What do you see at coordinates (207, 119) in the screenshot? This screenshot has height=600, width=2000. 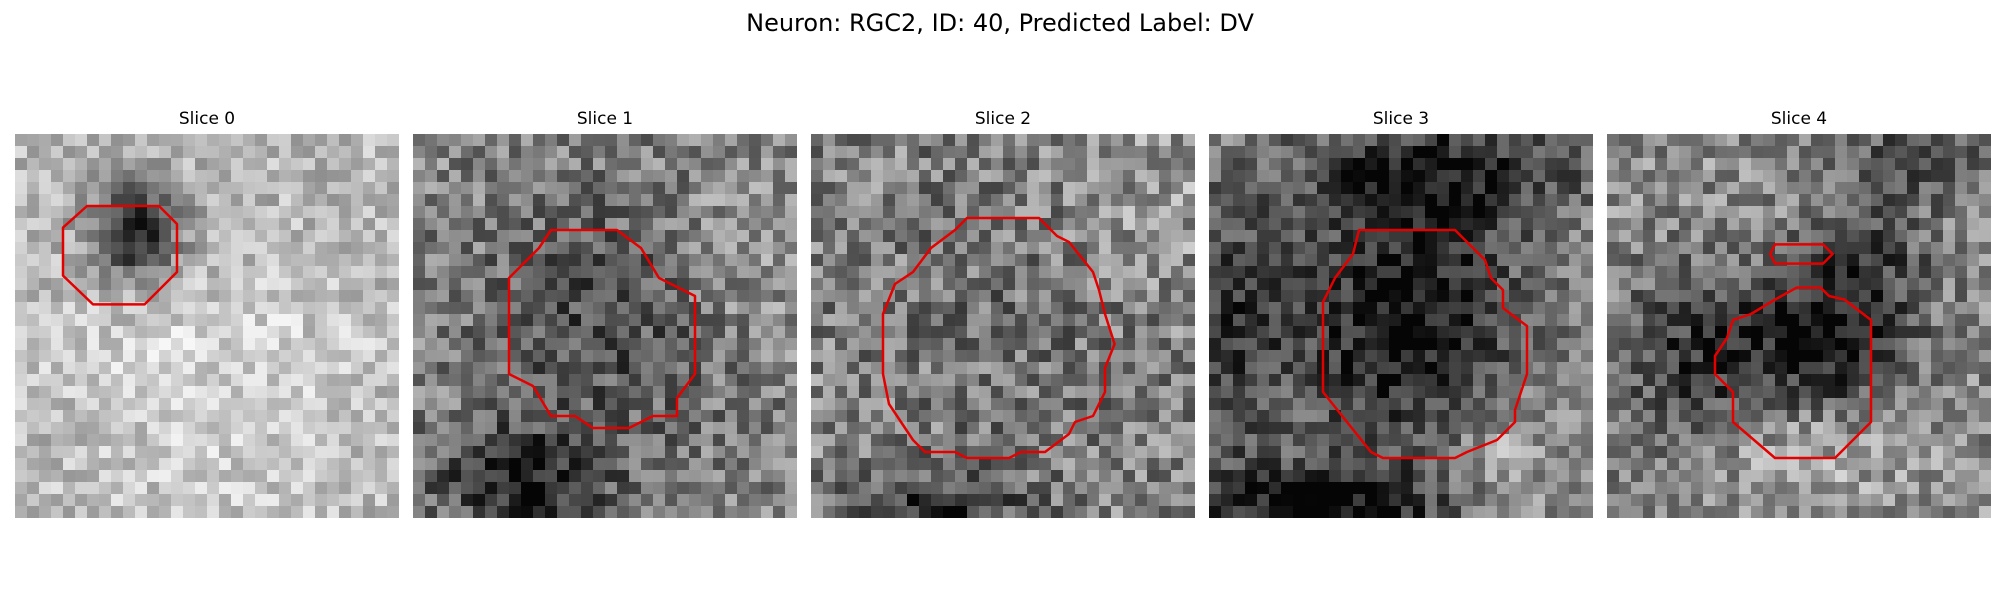 I see `panel-title: Slice 0` at bounding box center [207, 119].